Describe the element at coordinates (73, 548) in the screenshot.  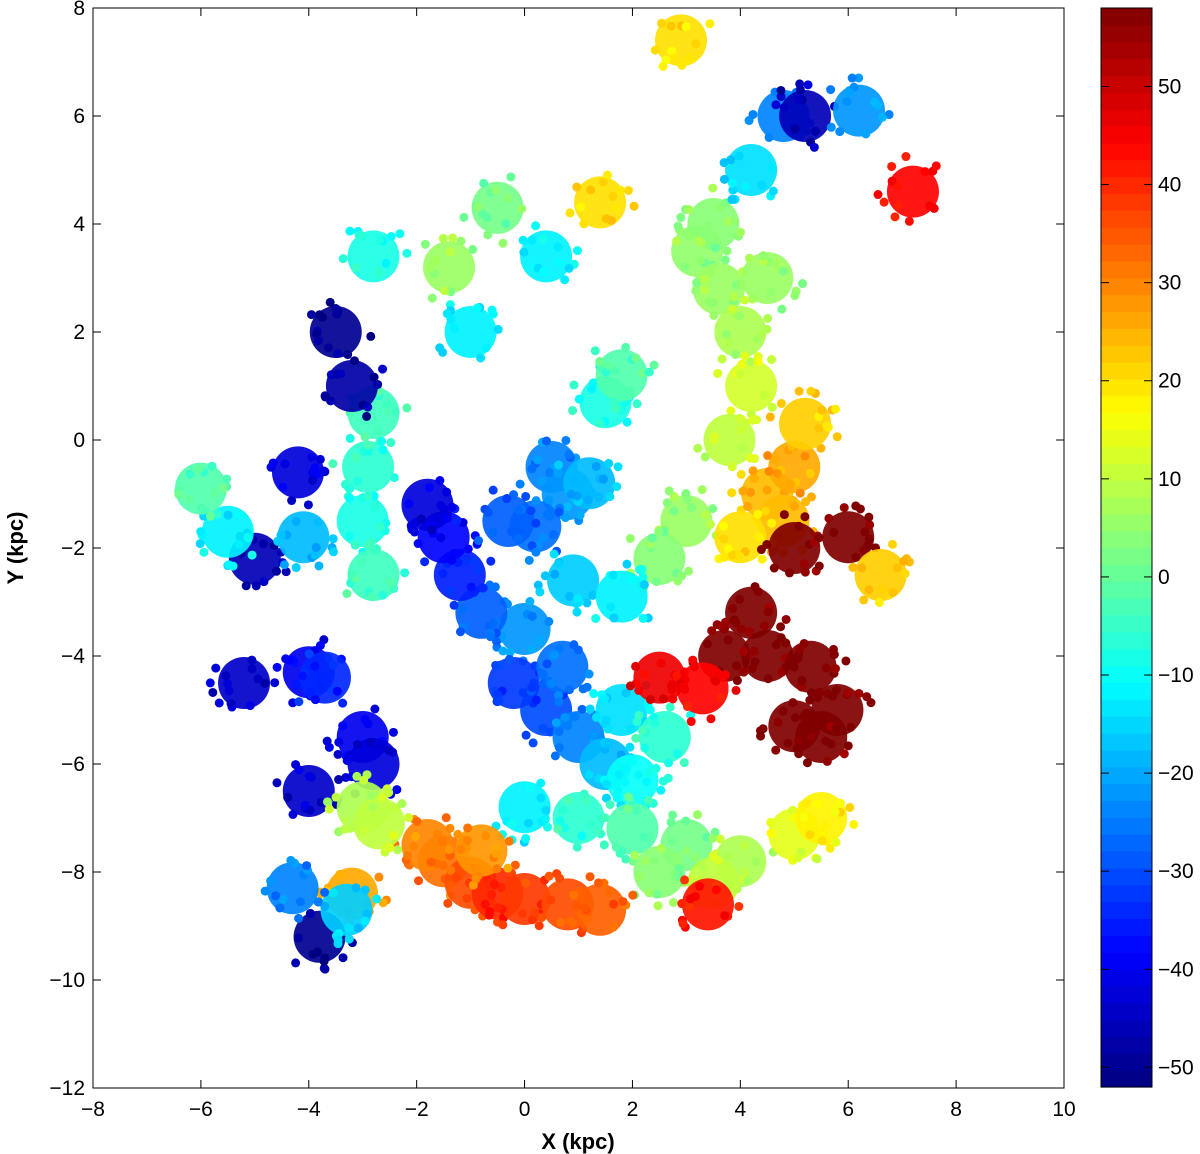
I see `y-tick-label: −2` at that location.